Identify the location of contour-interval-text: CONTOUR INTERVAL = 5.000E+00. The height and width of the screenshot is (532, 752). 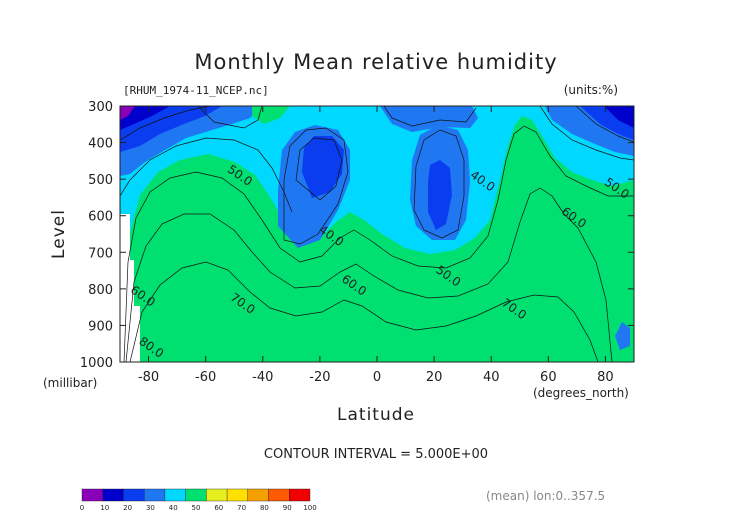
(376, 454).